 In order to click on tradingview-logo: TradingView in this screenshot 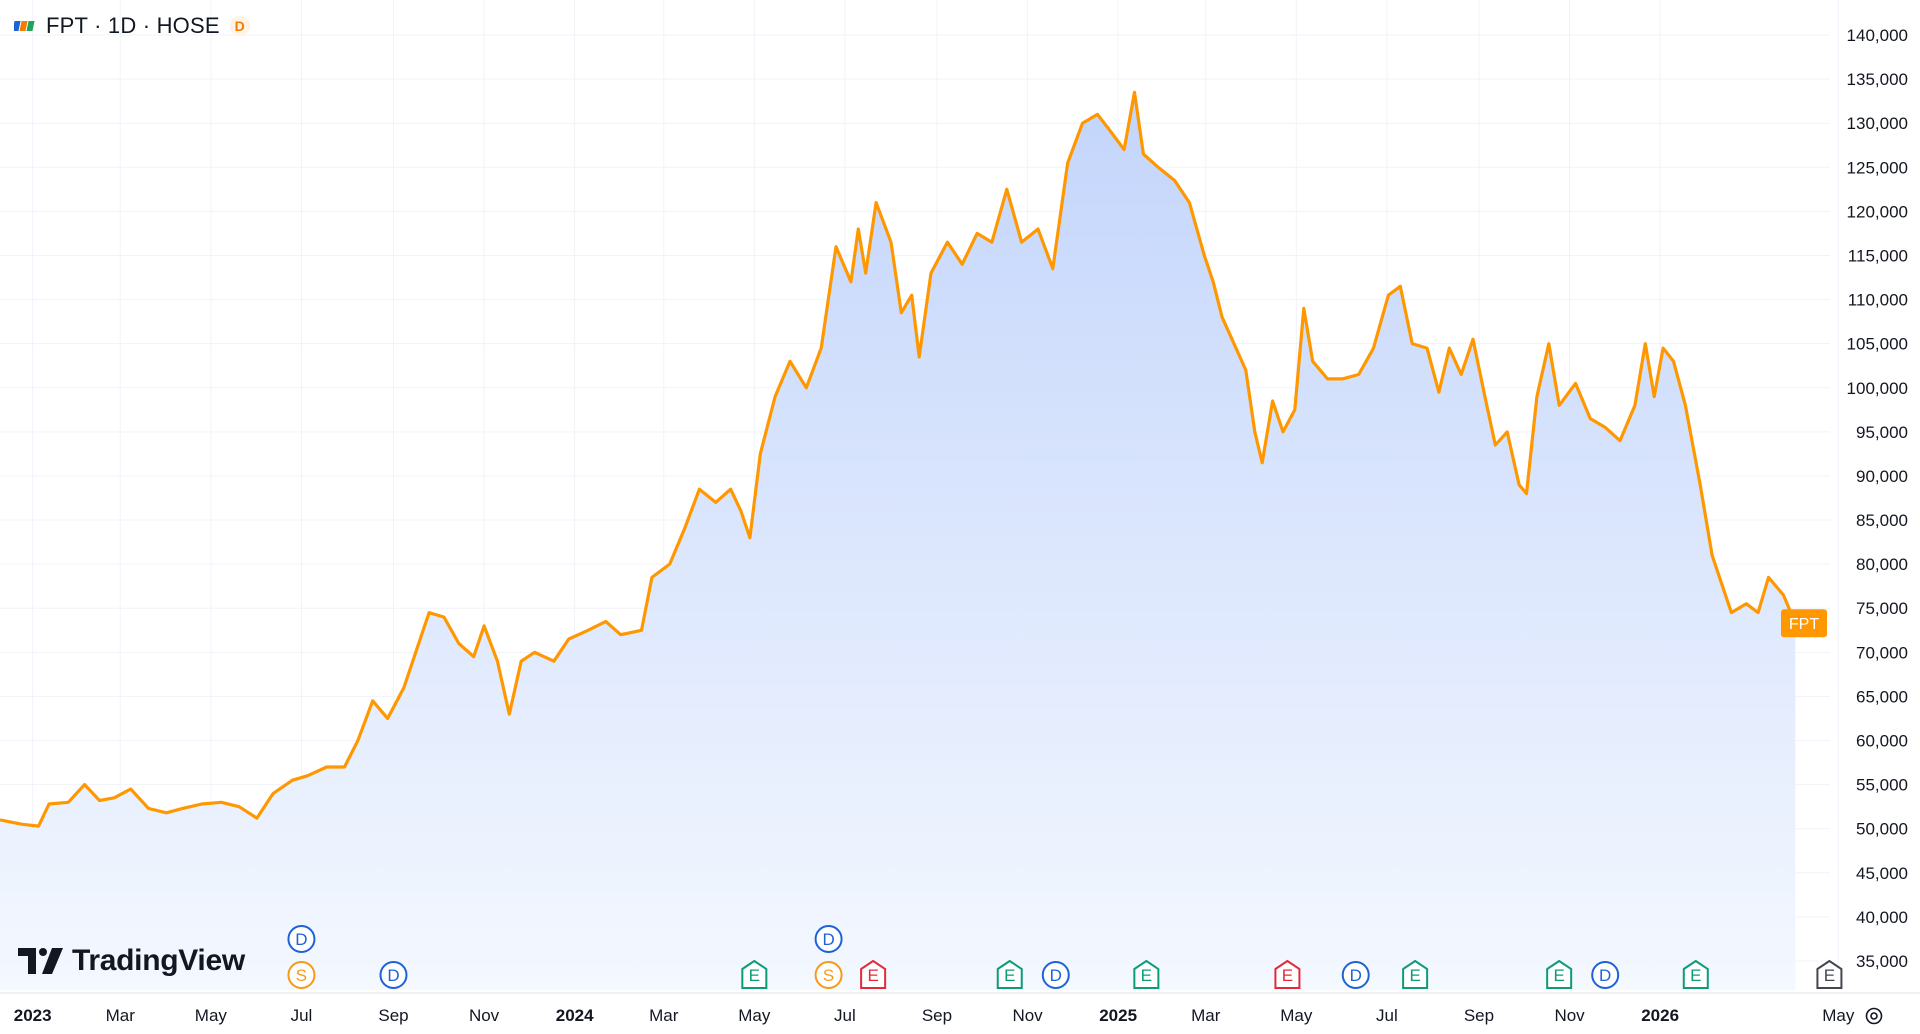, I will do `click(131, 961)`.